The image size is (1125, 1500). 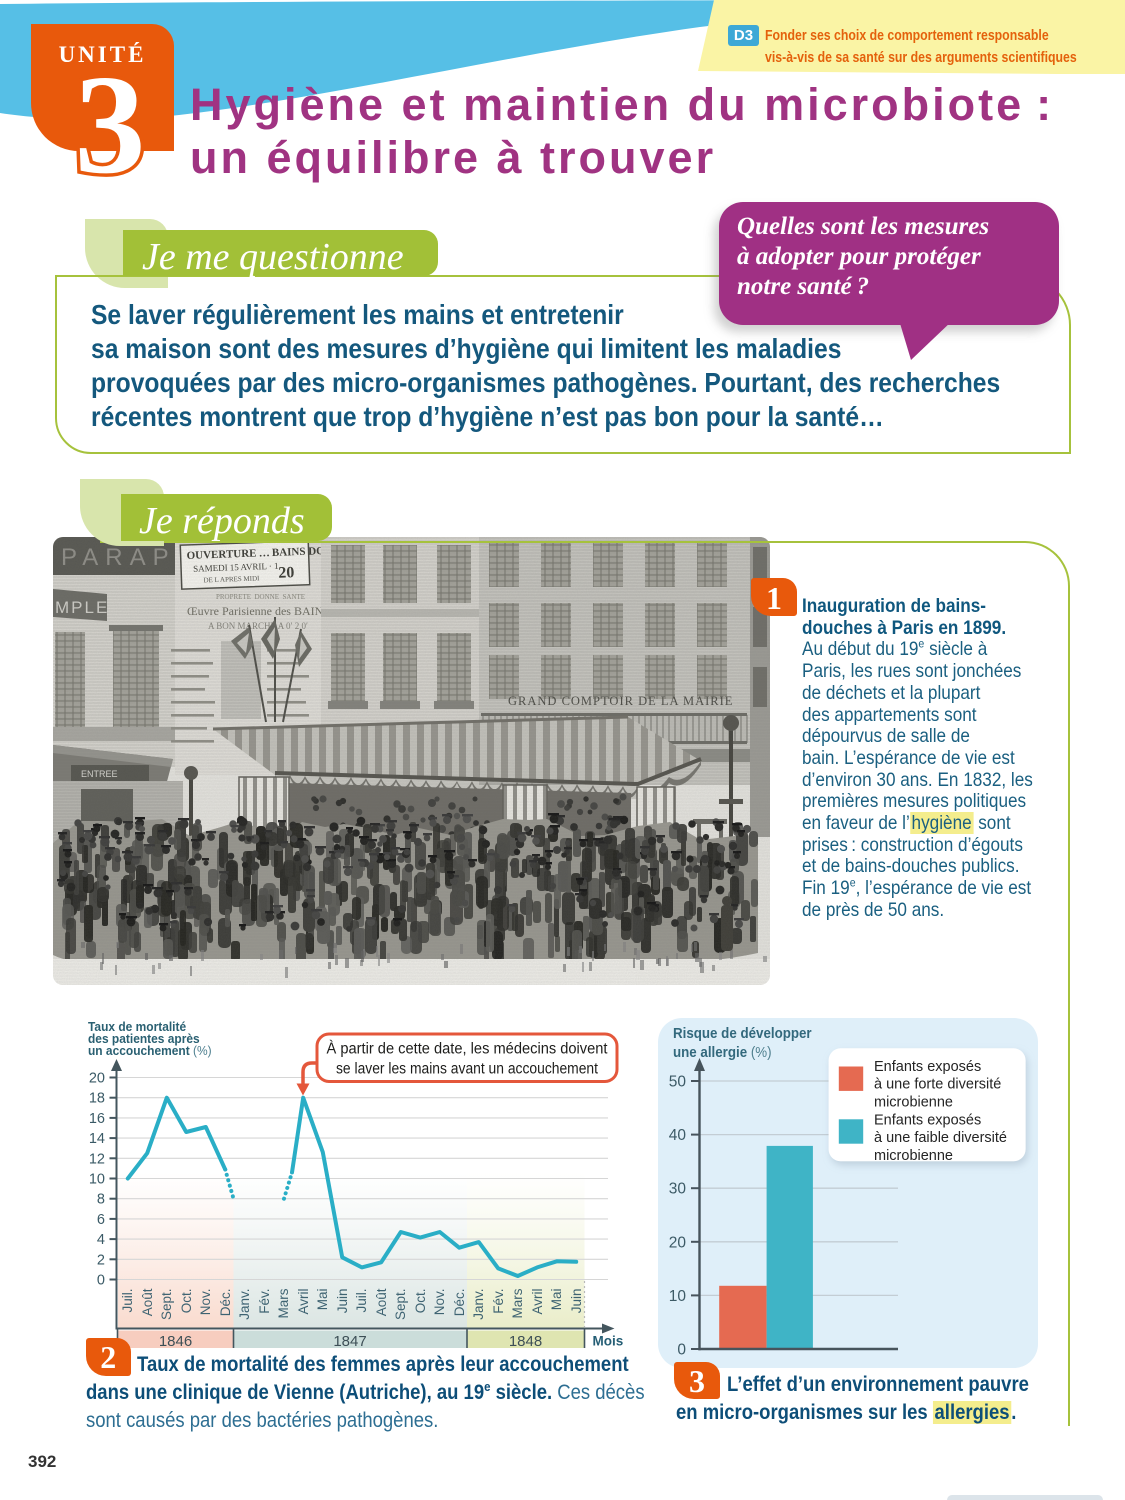 What do you see at coordinates (97, 1159) in the screenshot?
I see `svg-text: 12` at bounding box center [97, 1159].